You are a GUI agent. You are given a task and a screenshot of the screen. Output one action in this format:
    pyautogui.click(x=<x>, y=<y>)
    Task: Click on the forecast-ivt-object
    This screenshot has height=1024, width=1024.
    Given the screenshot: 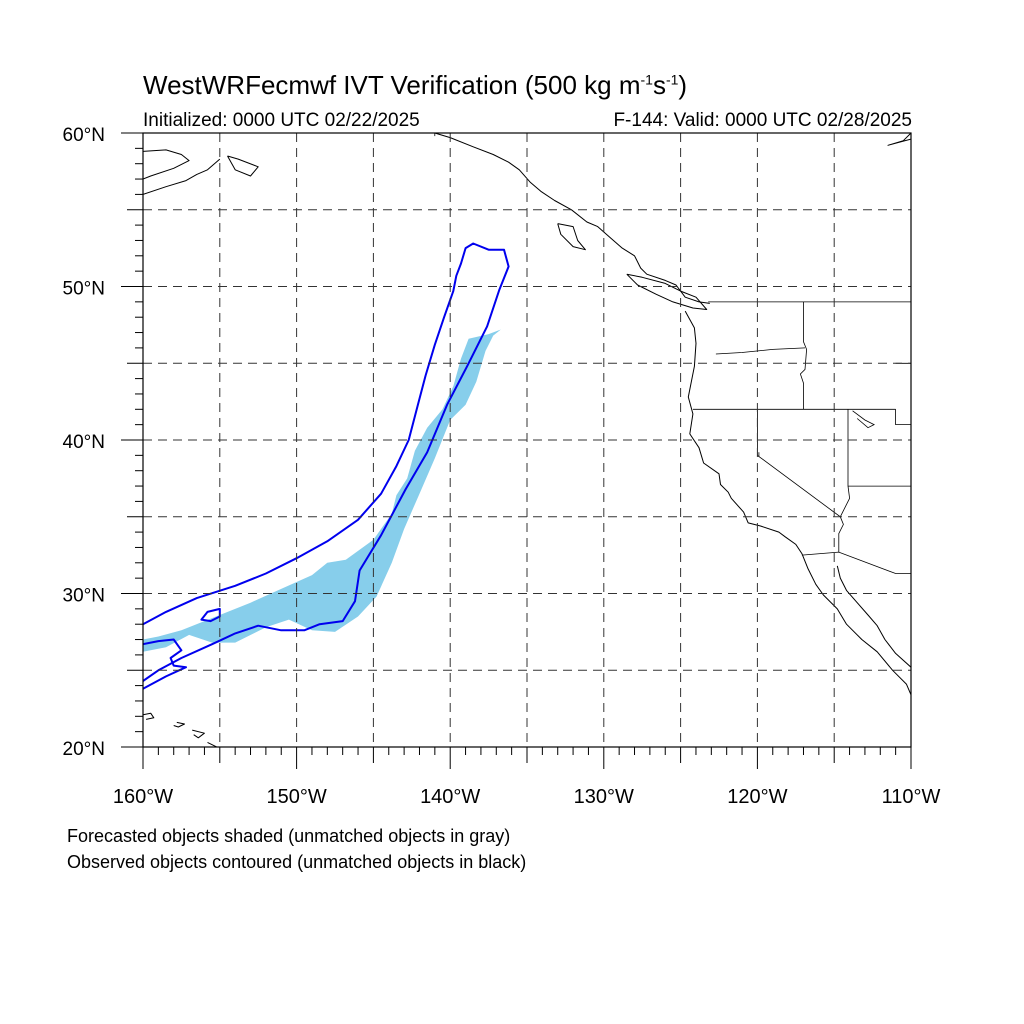 What is the action you would take?
    pyautogui.click(x=322, y=490)
    